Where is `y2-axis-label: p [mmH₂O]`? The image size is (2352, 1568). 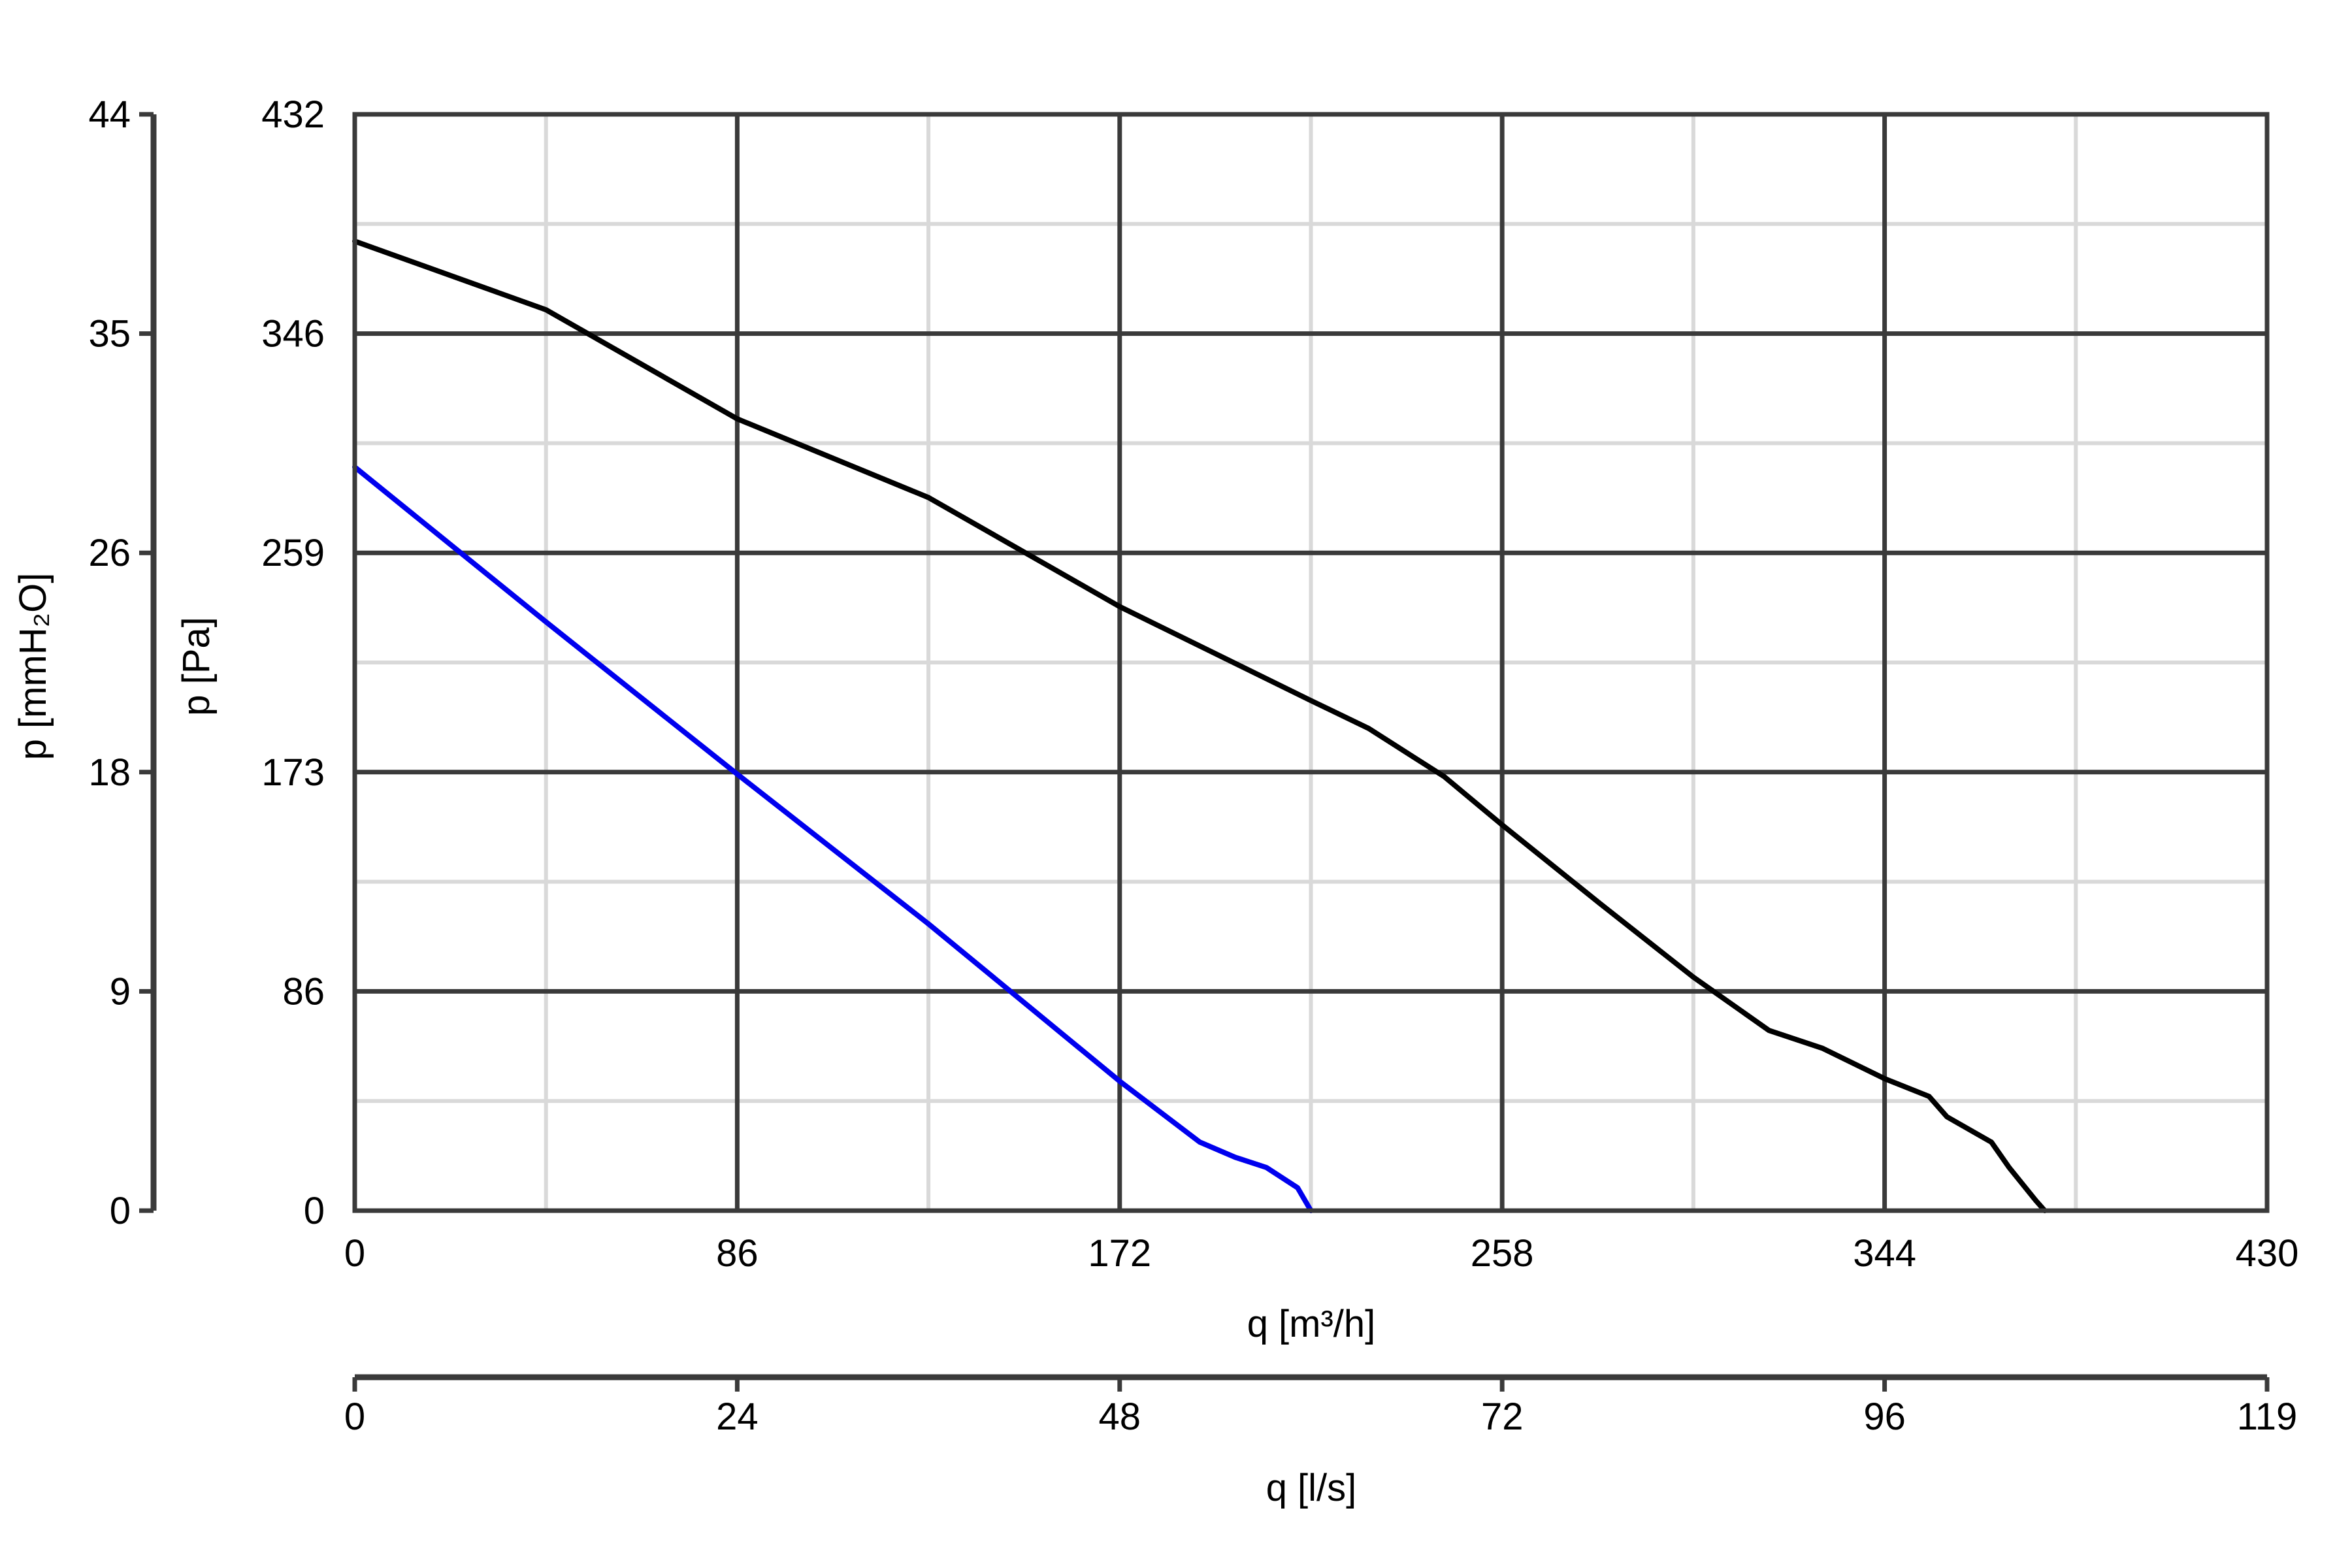 y2-axis-label: p [mmH₂O] is located at coordinates (33, 666).